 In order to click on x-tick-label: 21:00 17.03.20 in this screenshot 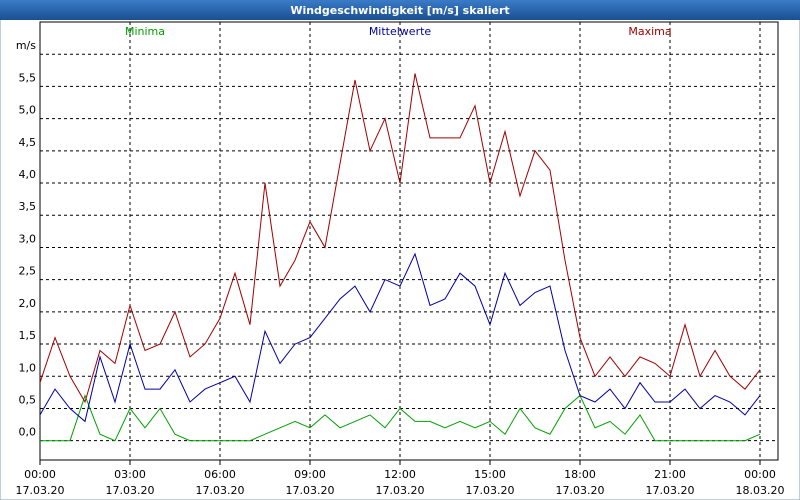, I will do `click(670, 482)`.